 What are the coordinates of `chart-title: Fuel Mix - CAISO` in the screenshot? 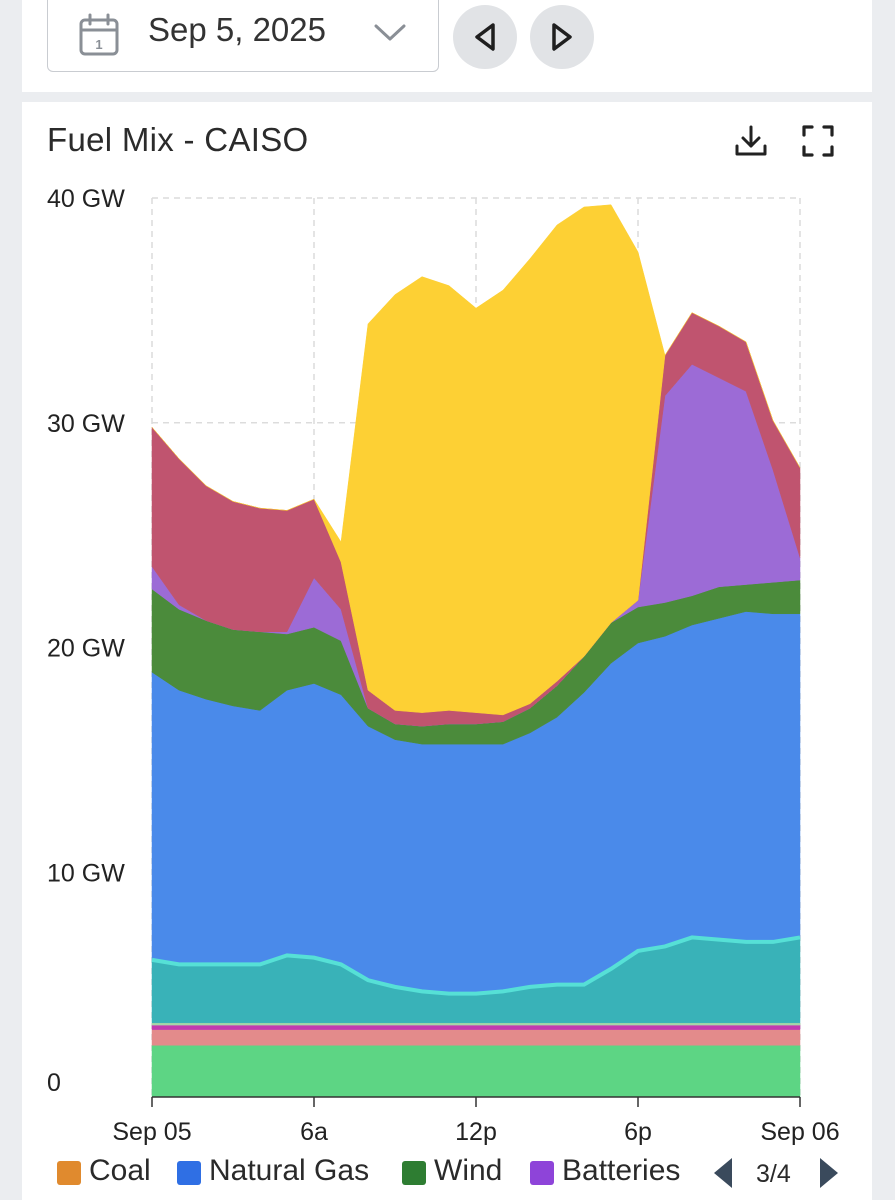 It's located at (178, 139).